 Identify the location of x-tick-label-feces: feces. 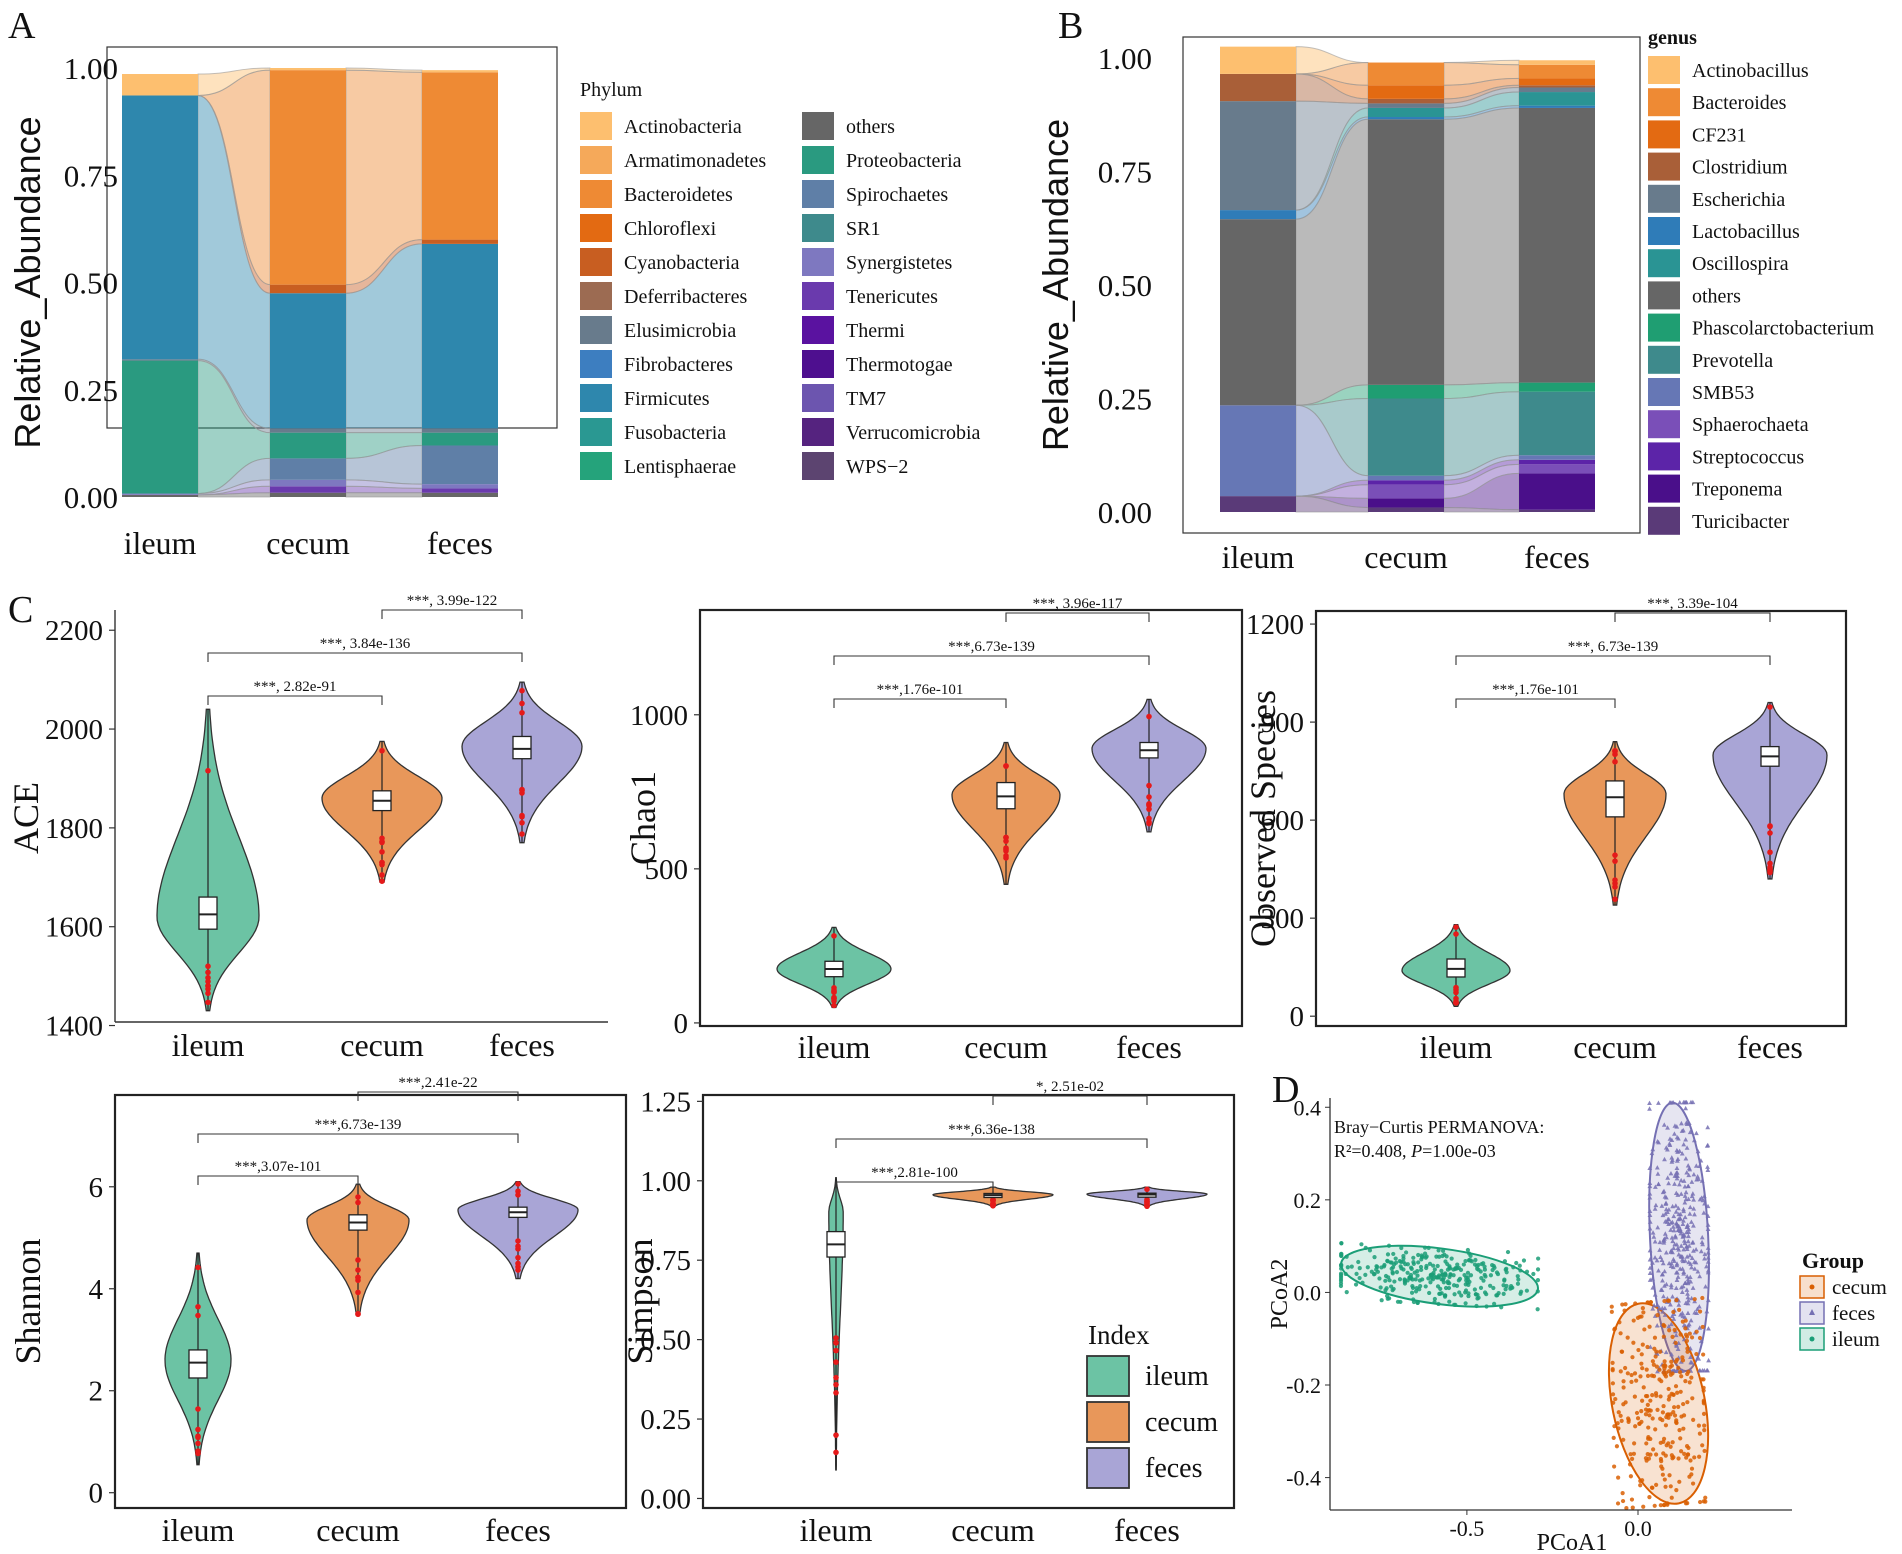
(1770, 1047).